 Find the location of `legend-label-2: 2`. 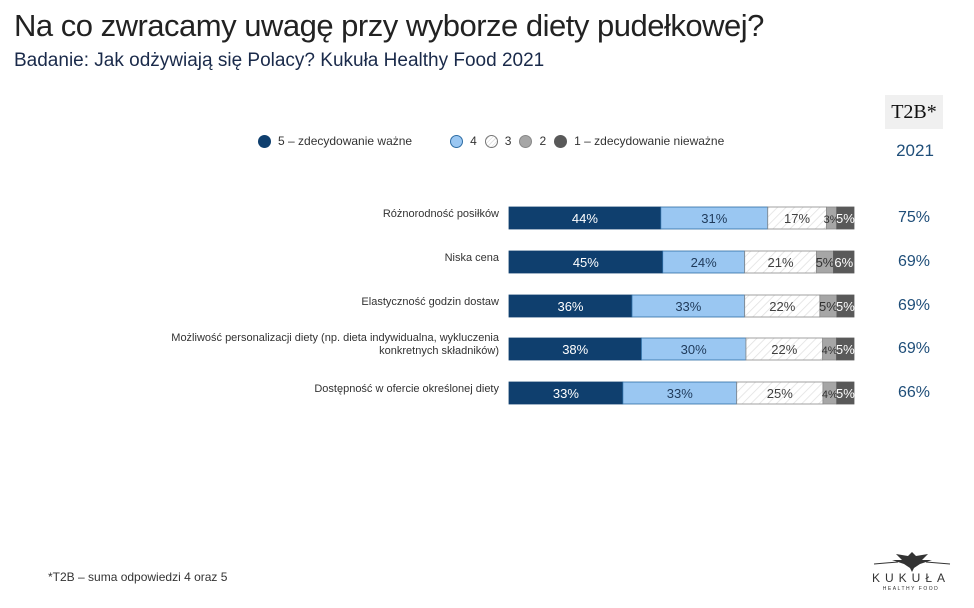

legend-label-2: 2 is located at coordinates (543, 141).